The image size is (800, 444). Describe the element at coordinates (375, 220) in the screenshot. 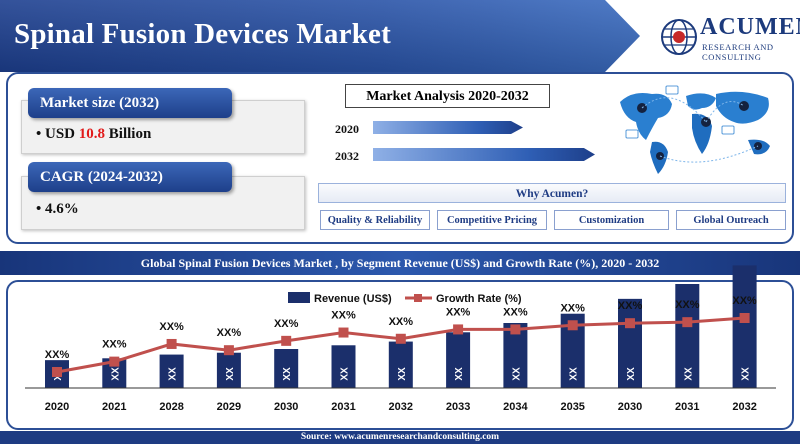

I see `why-item-quality: Quality & Reliability` at that location.